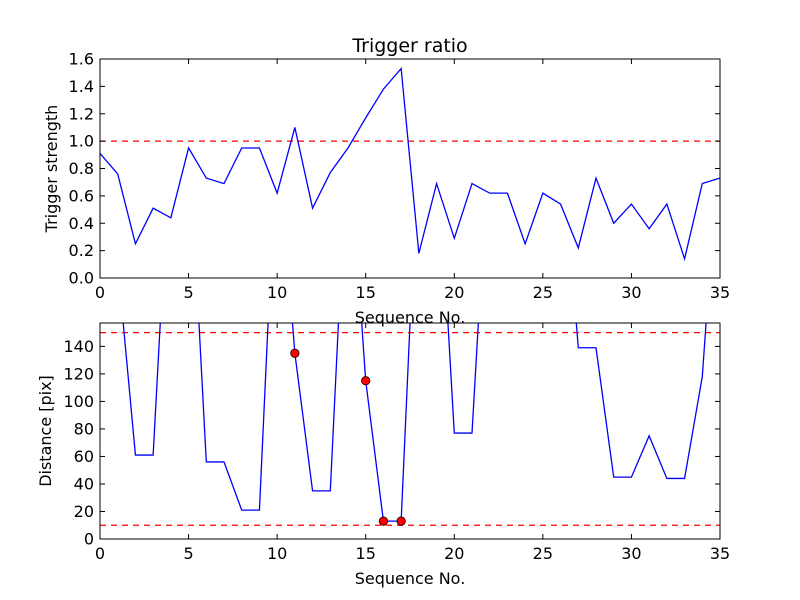 The image size is (800, 600). What do you see at coordinates (78, 346) in the screenshot?
I see `y-tick-label: 140` at bounding box center [78, 346].